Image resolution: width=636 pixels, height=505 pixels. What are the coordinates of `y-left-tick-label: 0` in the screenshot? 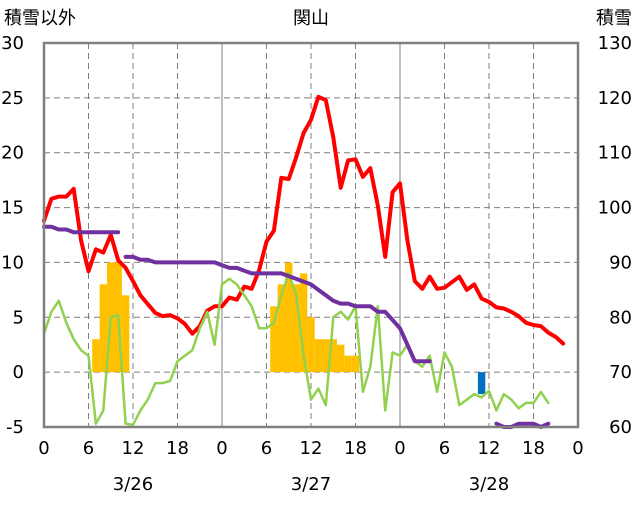 It's located at (18, 372).